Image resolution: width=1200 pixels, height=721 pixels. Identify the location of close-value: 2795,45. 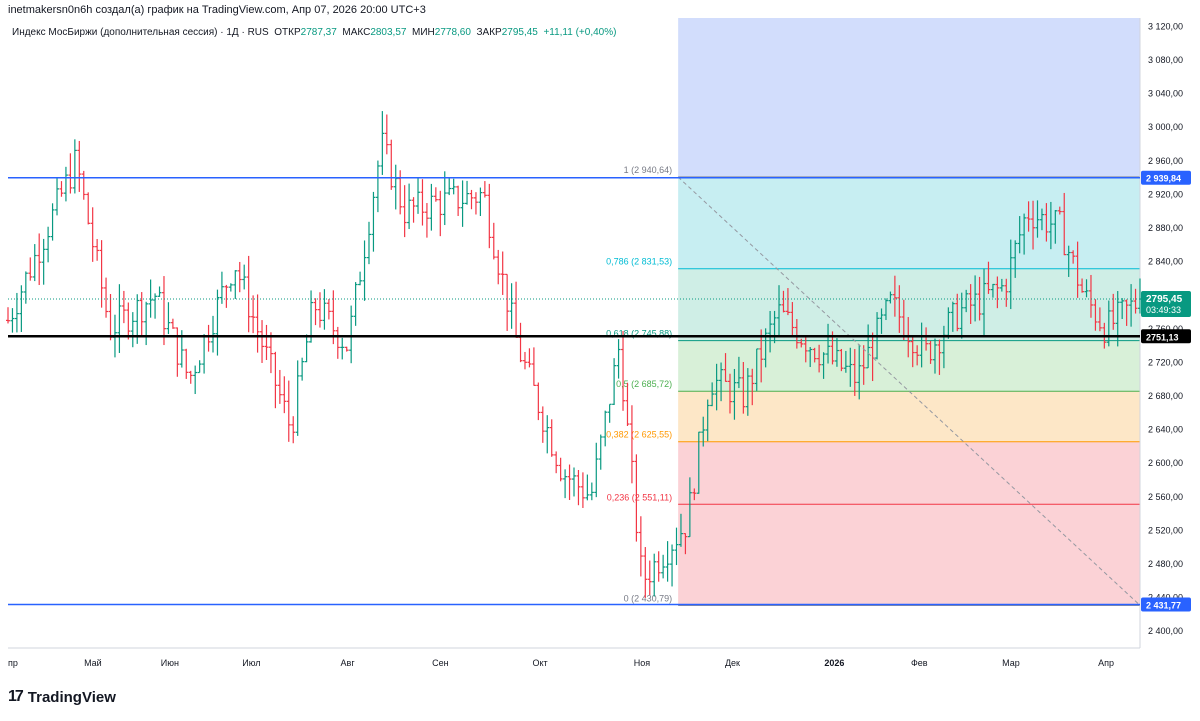
(519, 32).